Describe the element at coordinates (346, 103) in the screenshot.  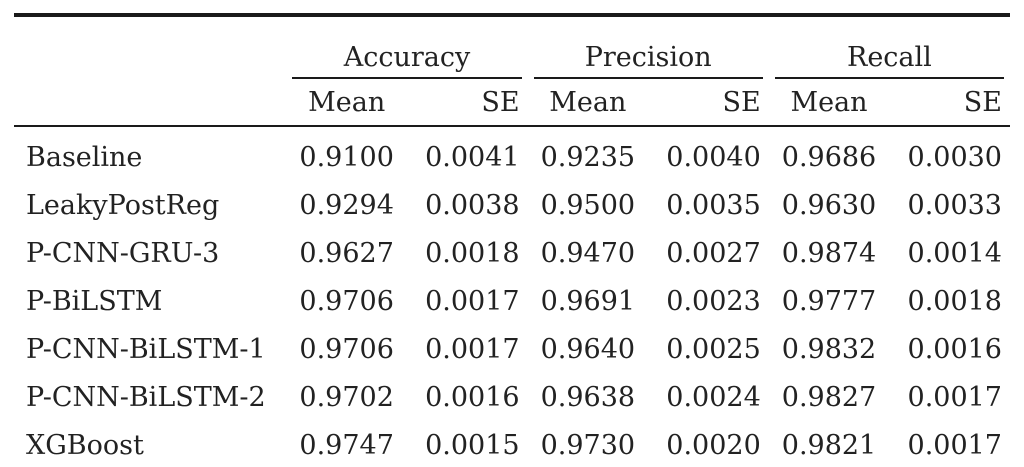
I see `subheader-accuracy-mean: Mean` at that location.